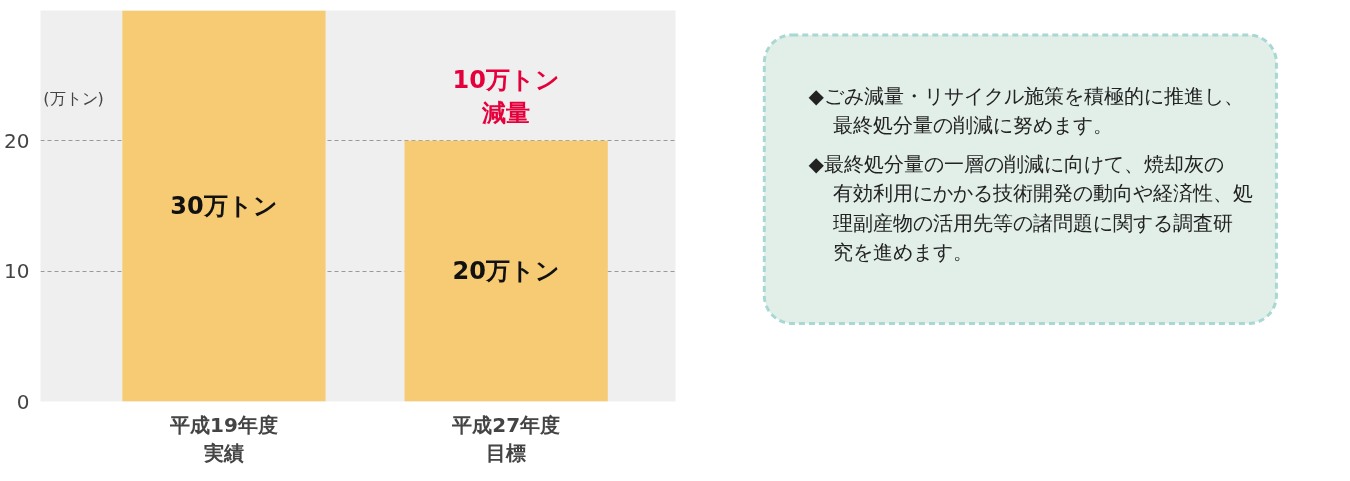 The height and width of the screenshot is (481, 1350). I want to click on y-tick-label: 10, so click(17, 271).